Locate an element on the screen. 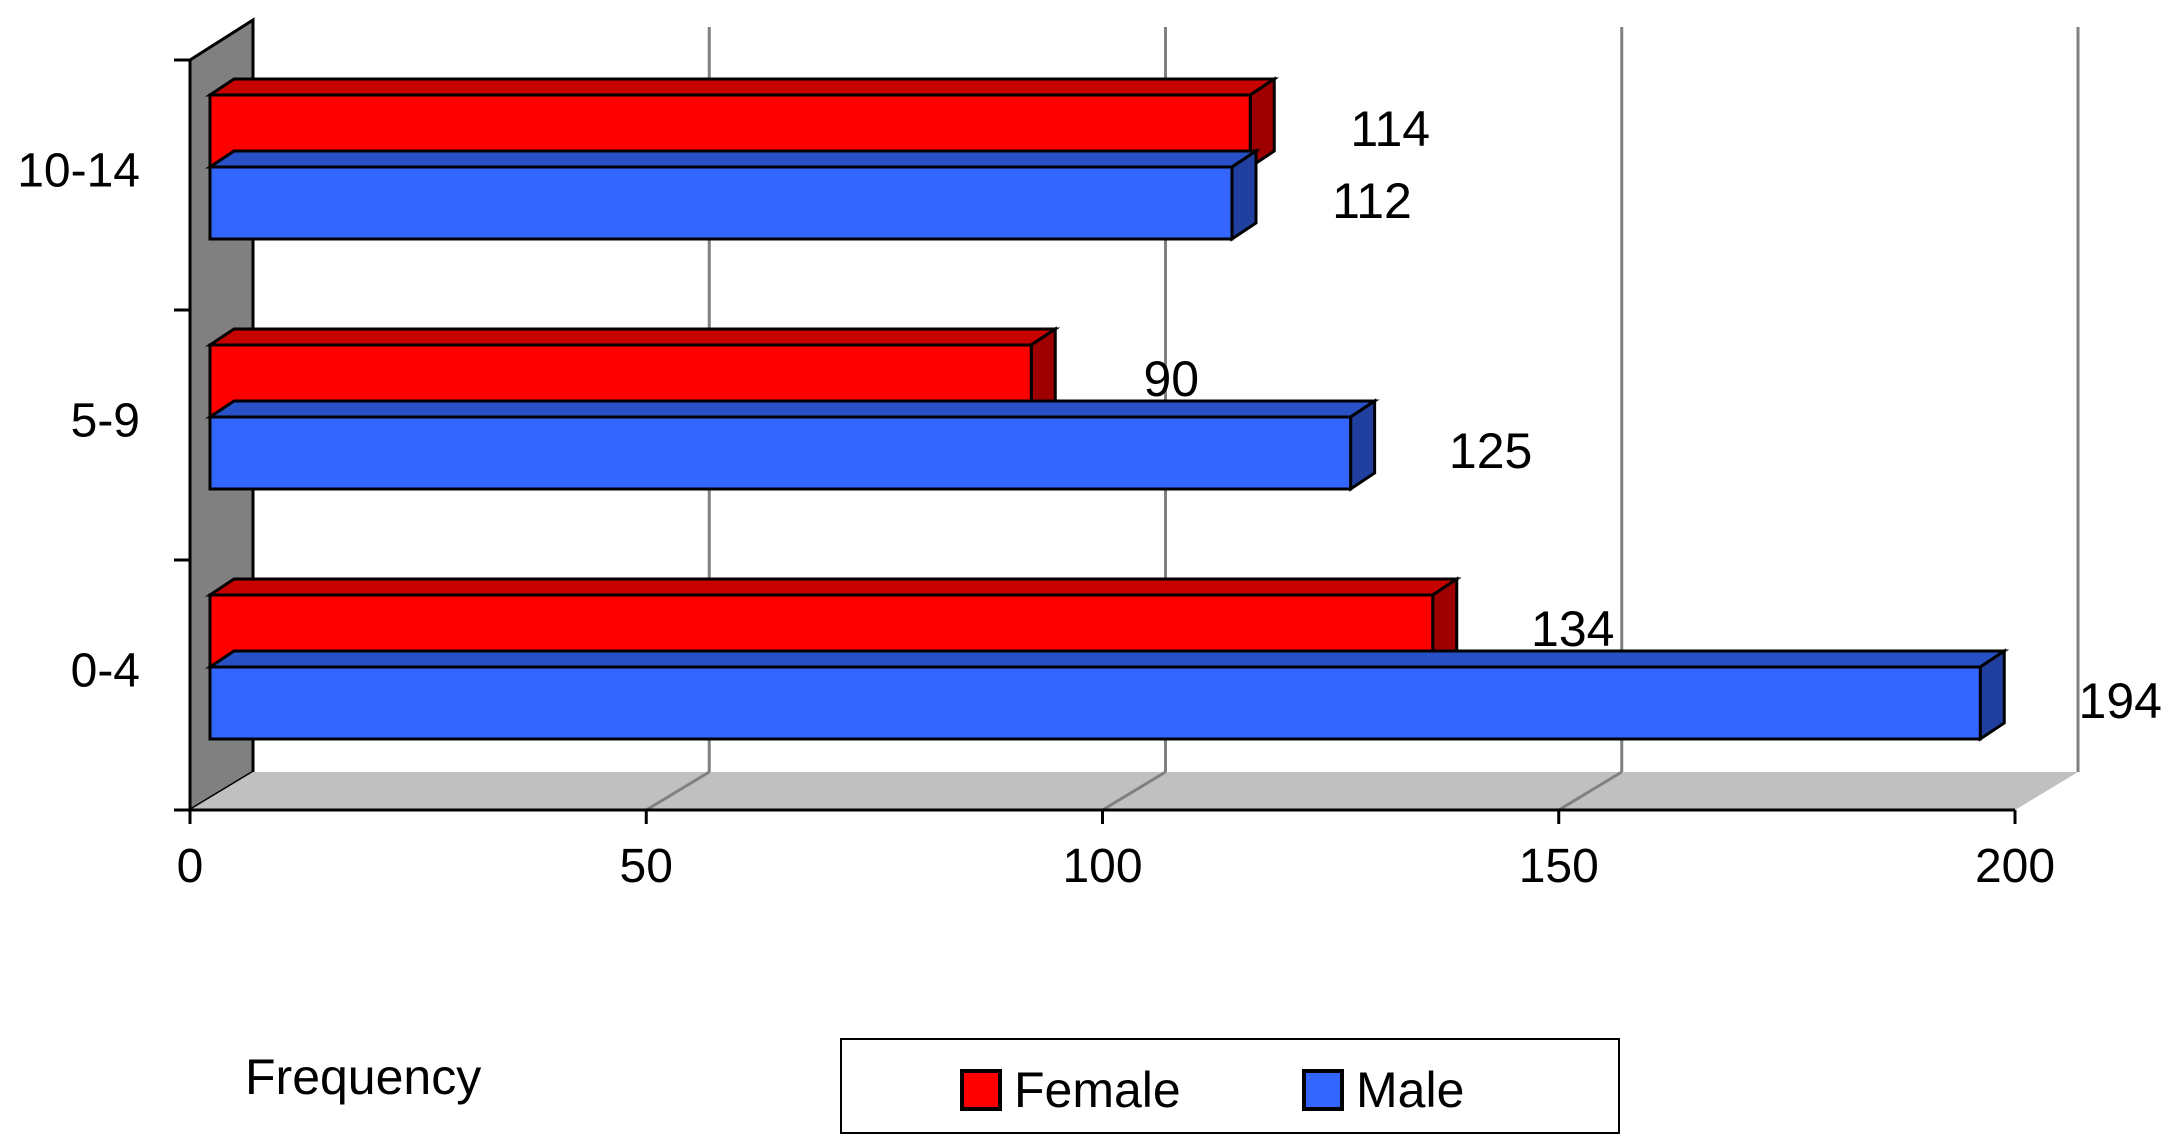  x-tick-label-0: 0 is located at coordinates (190, 866).